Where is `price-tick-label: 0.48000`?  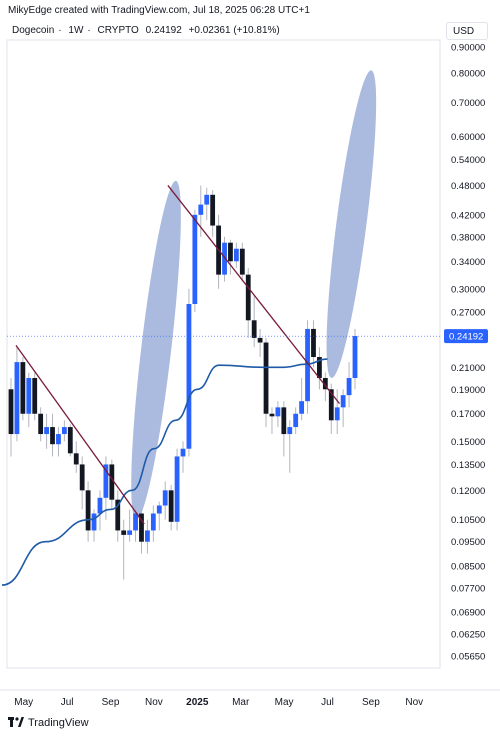 price-tick-label: 0.48000 is located at coordinates (468, 186).